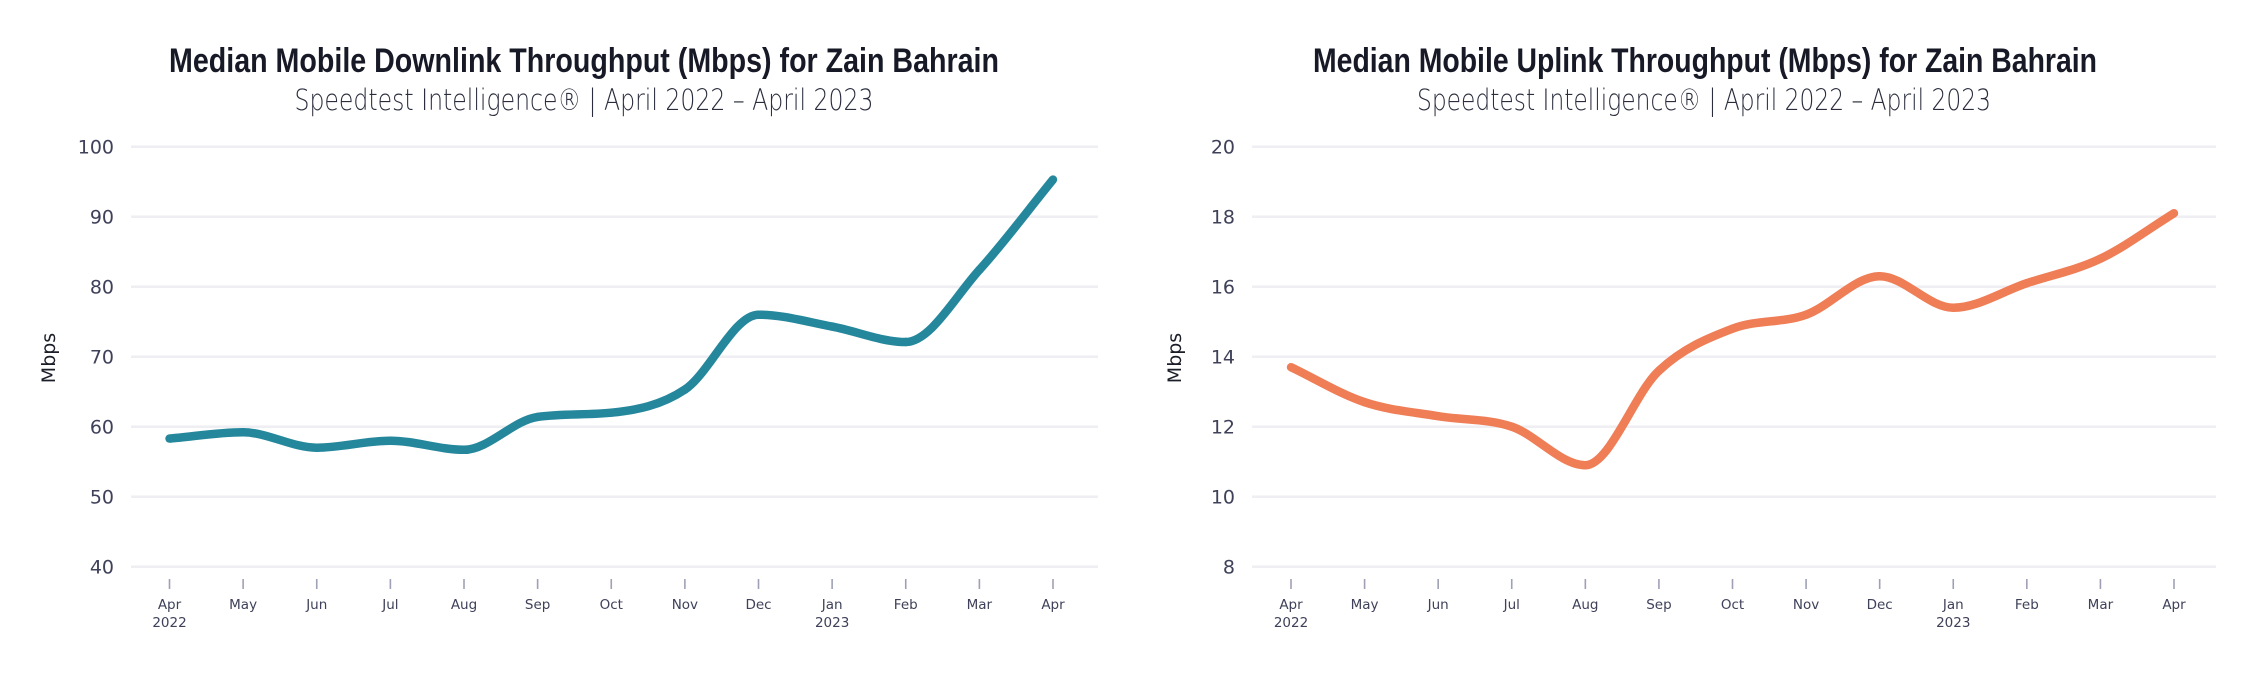  What do you see at coordinates (102, 288) in the screenshot?
I see `y-tick-label: 80` at bounding box center [102, 288].